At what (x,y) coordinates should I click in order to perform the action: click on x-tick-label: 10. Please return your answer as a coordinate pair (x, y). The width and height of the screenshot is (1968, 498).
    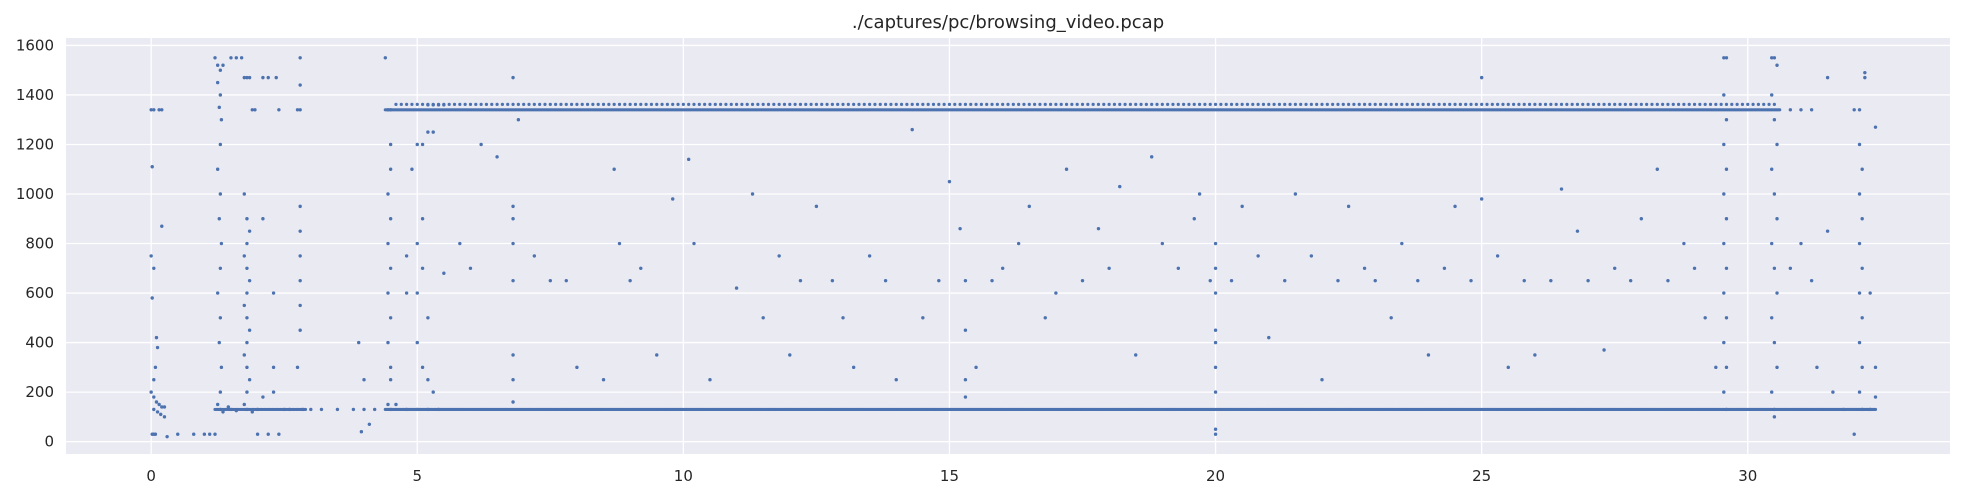
    Looking at the image, I should click on (683, 476).